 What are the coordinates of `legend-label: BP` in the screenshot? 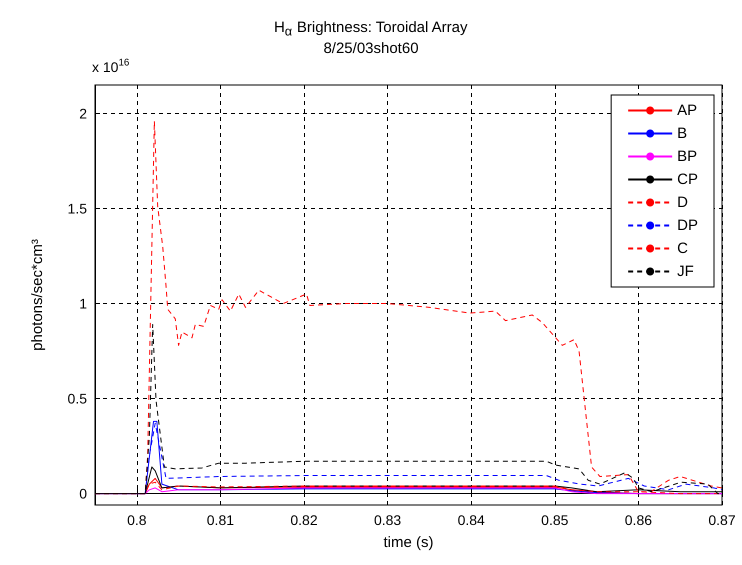 It's located at (687, 156).